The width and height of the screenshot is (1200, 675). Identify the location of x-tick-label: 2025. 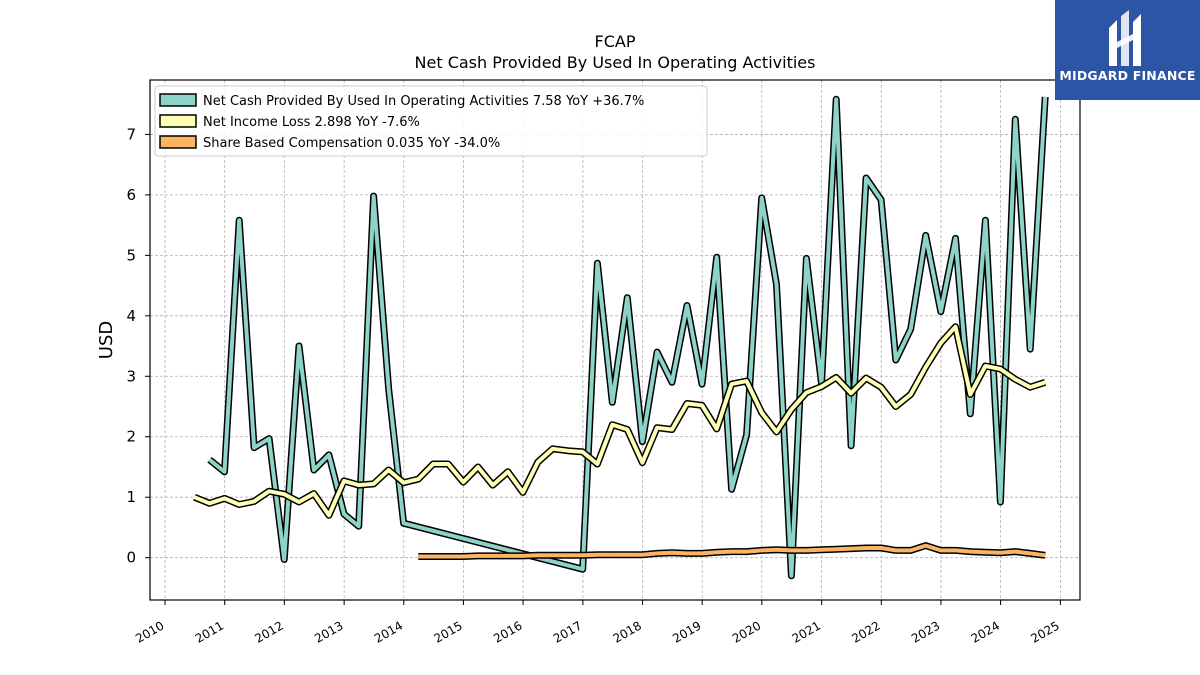
(1044, 631).